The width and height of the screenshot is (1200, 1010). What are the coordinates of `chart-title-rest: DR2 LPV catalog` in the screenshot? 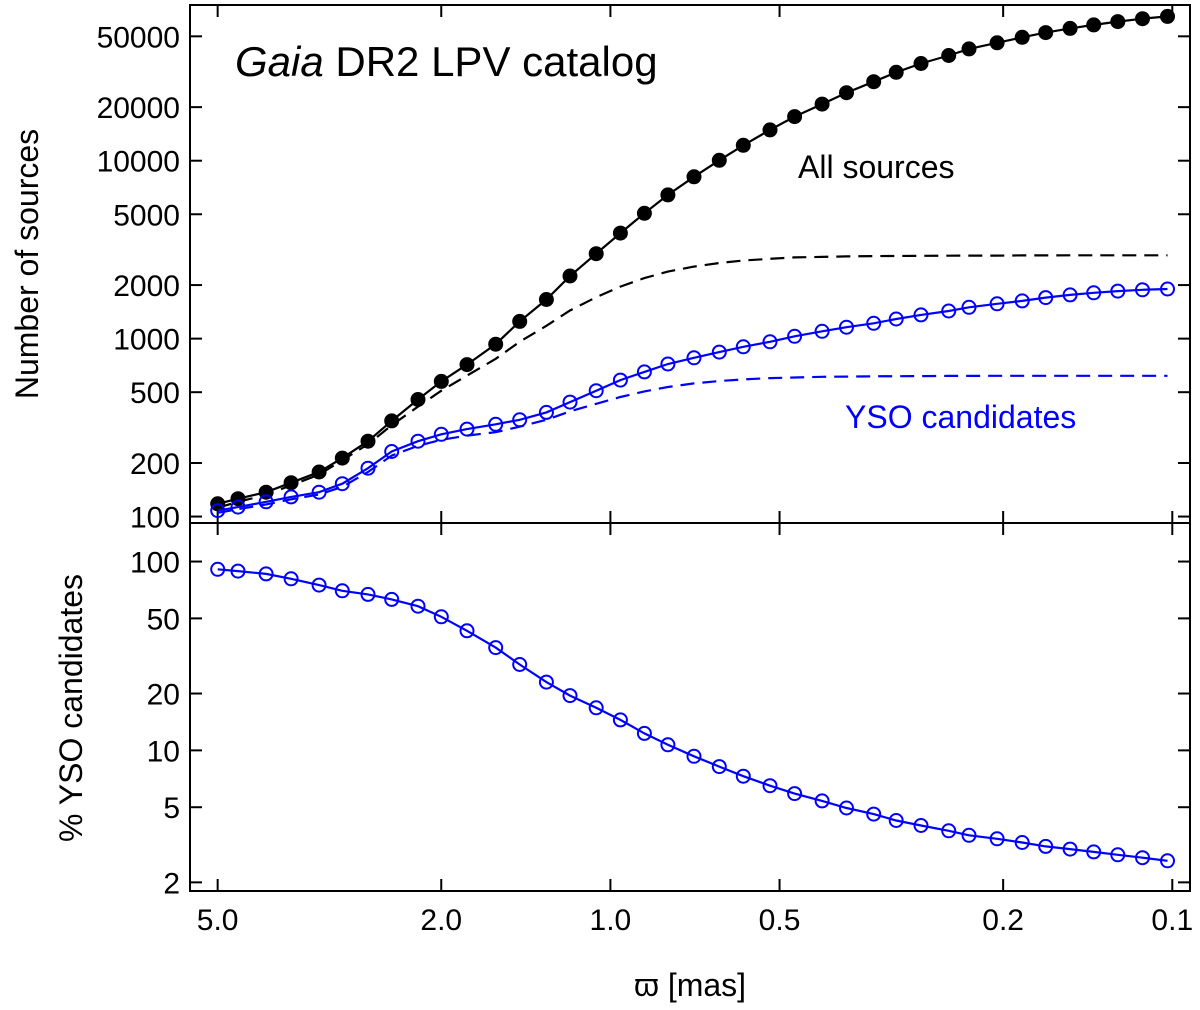 It's located at (491, 61).